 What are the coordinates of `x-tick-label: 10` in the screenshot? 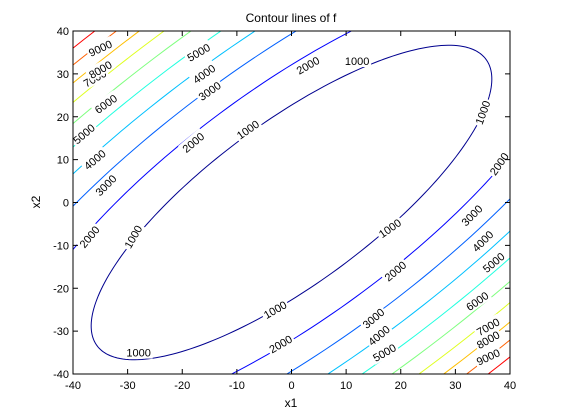 It's located at (346, 386).